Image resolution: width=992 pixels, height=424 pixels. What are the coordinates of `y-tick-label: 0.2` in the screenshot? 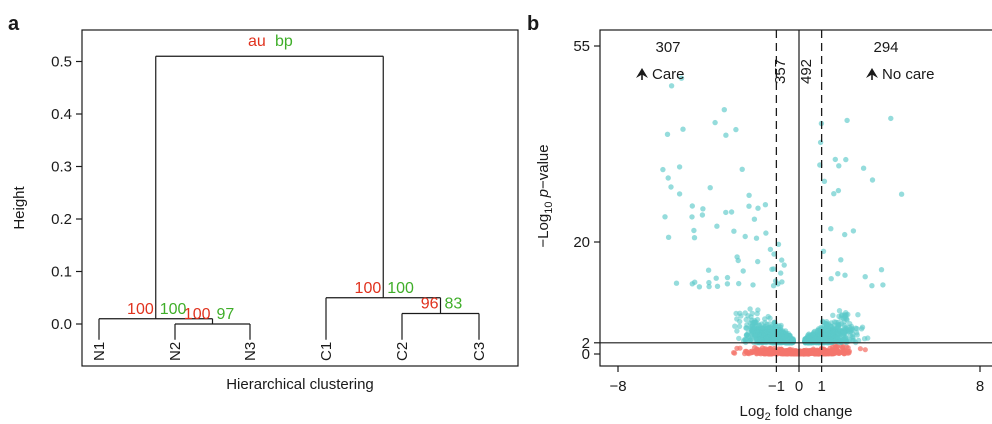 It's located at (61, 219).